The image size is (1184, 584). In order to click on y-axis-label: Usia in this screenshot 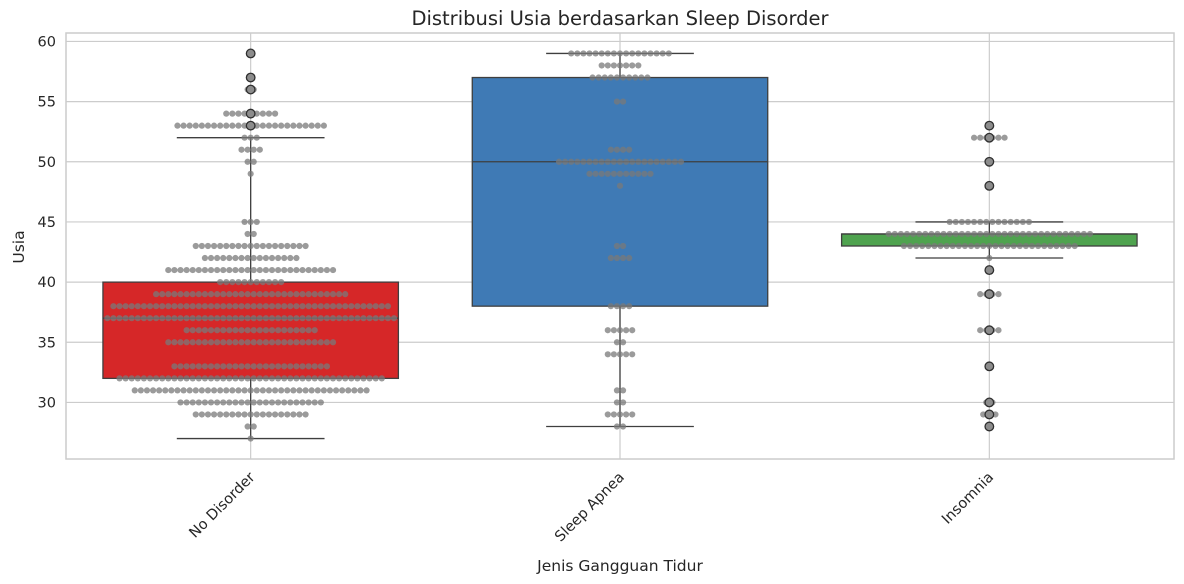, I will do `click(19, 246)`.